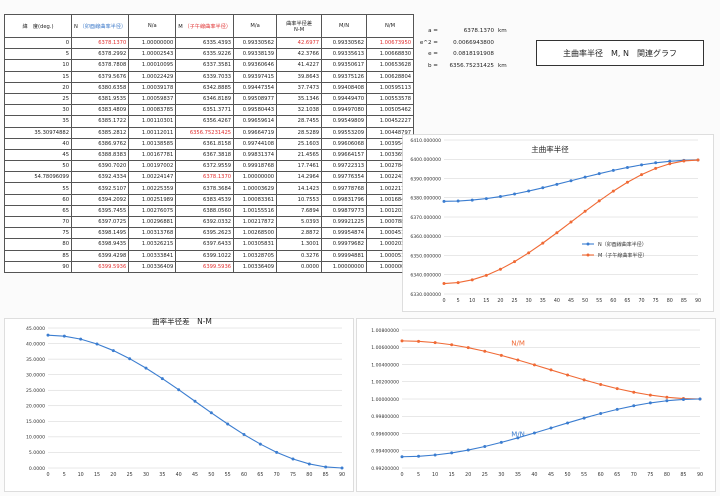 This screenshot has width=720, height=496. I want to click on table-cell: 6356.4267, so click(205, 121).